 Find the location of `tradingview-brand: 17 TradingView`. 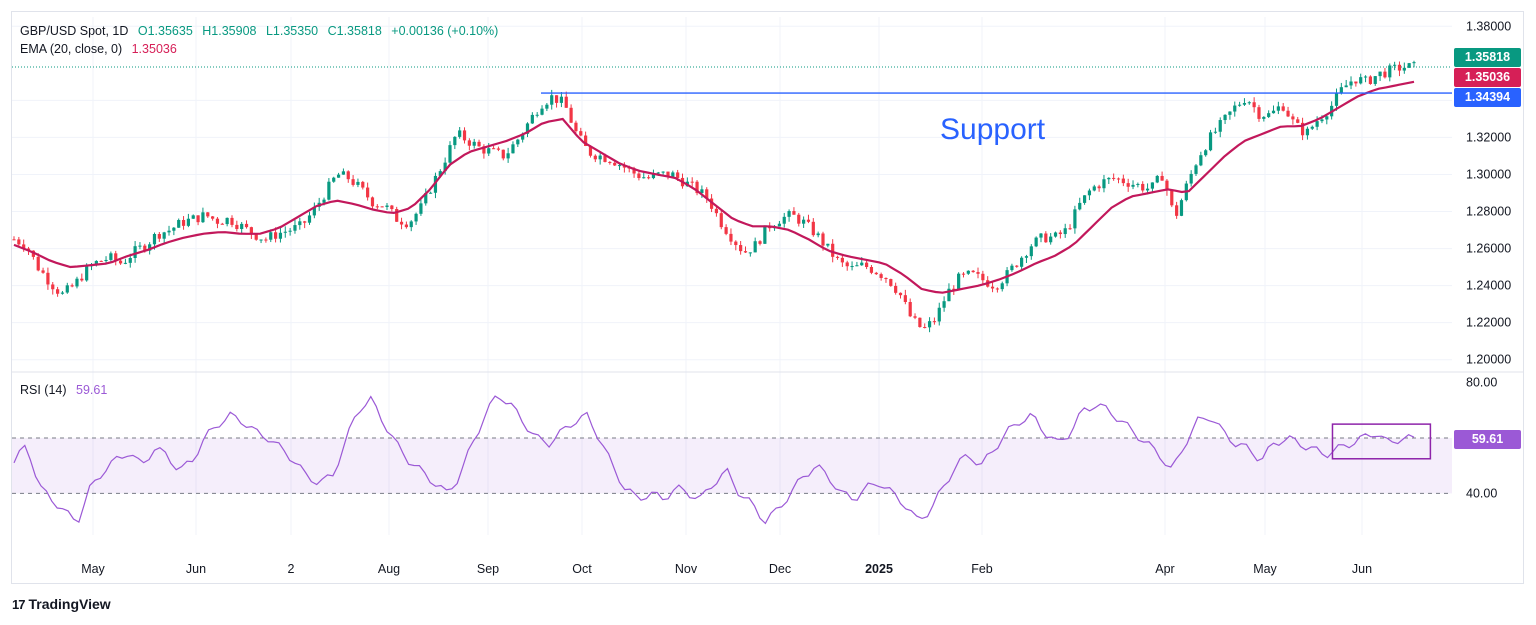

tradingview-brand: 17 TradingView is located at coordinates (61, 604).